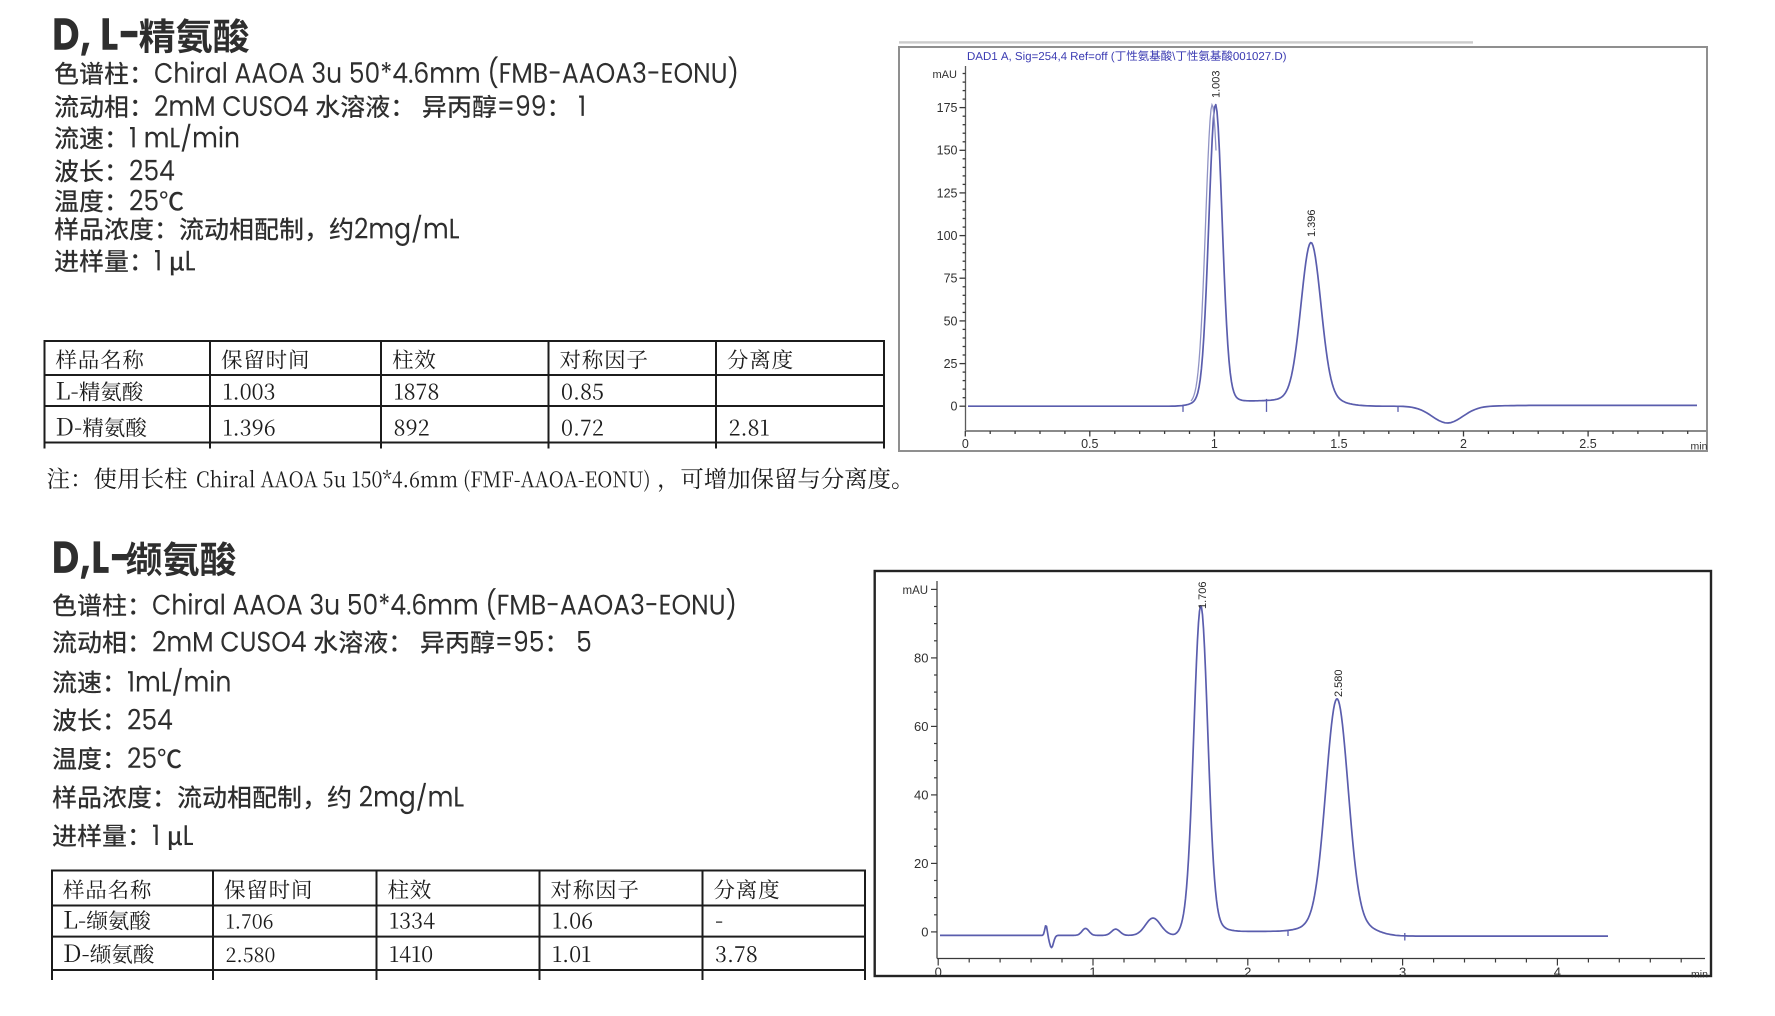 This screenshot has height=1016, width=1775. I want to click on svg-text: 75, so click(951, 279).